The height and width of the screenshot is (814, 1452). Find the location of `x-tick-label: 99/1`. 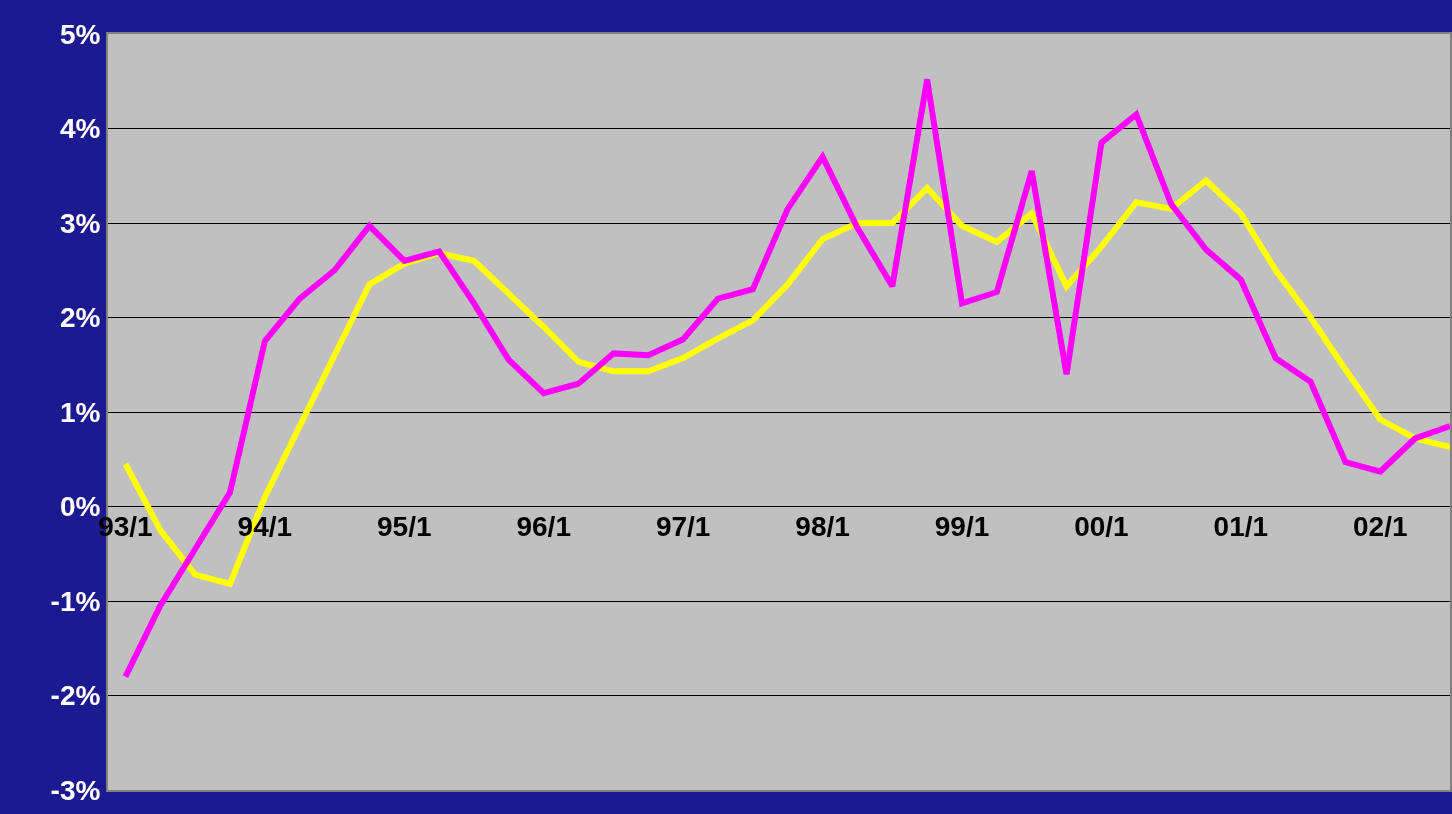

x-tick-label: 99/1 is located at coordinates (962, 526).